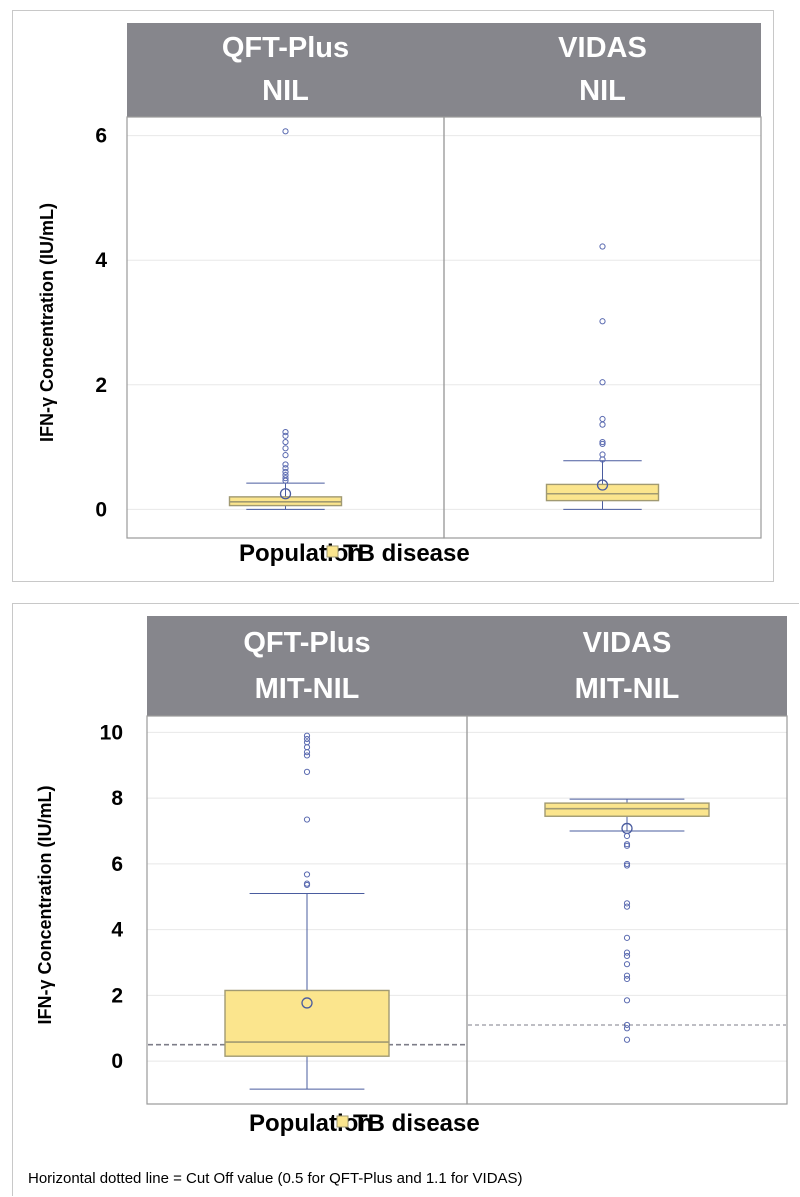 The image size is (800, 1197). Describe the element at coordinates (111, 732) in the screenshot. I see `y-tick-label: 10` at that location.